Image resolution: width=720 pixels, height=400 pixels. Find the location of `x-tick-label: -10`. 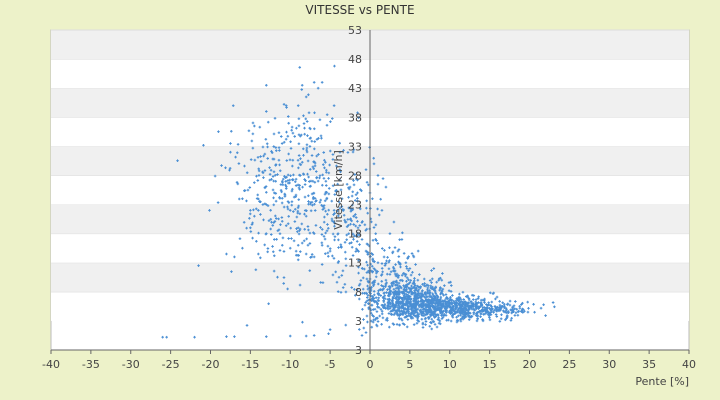

x-tick-label: -10 is located at coordinates (290, 364).